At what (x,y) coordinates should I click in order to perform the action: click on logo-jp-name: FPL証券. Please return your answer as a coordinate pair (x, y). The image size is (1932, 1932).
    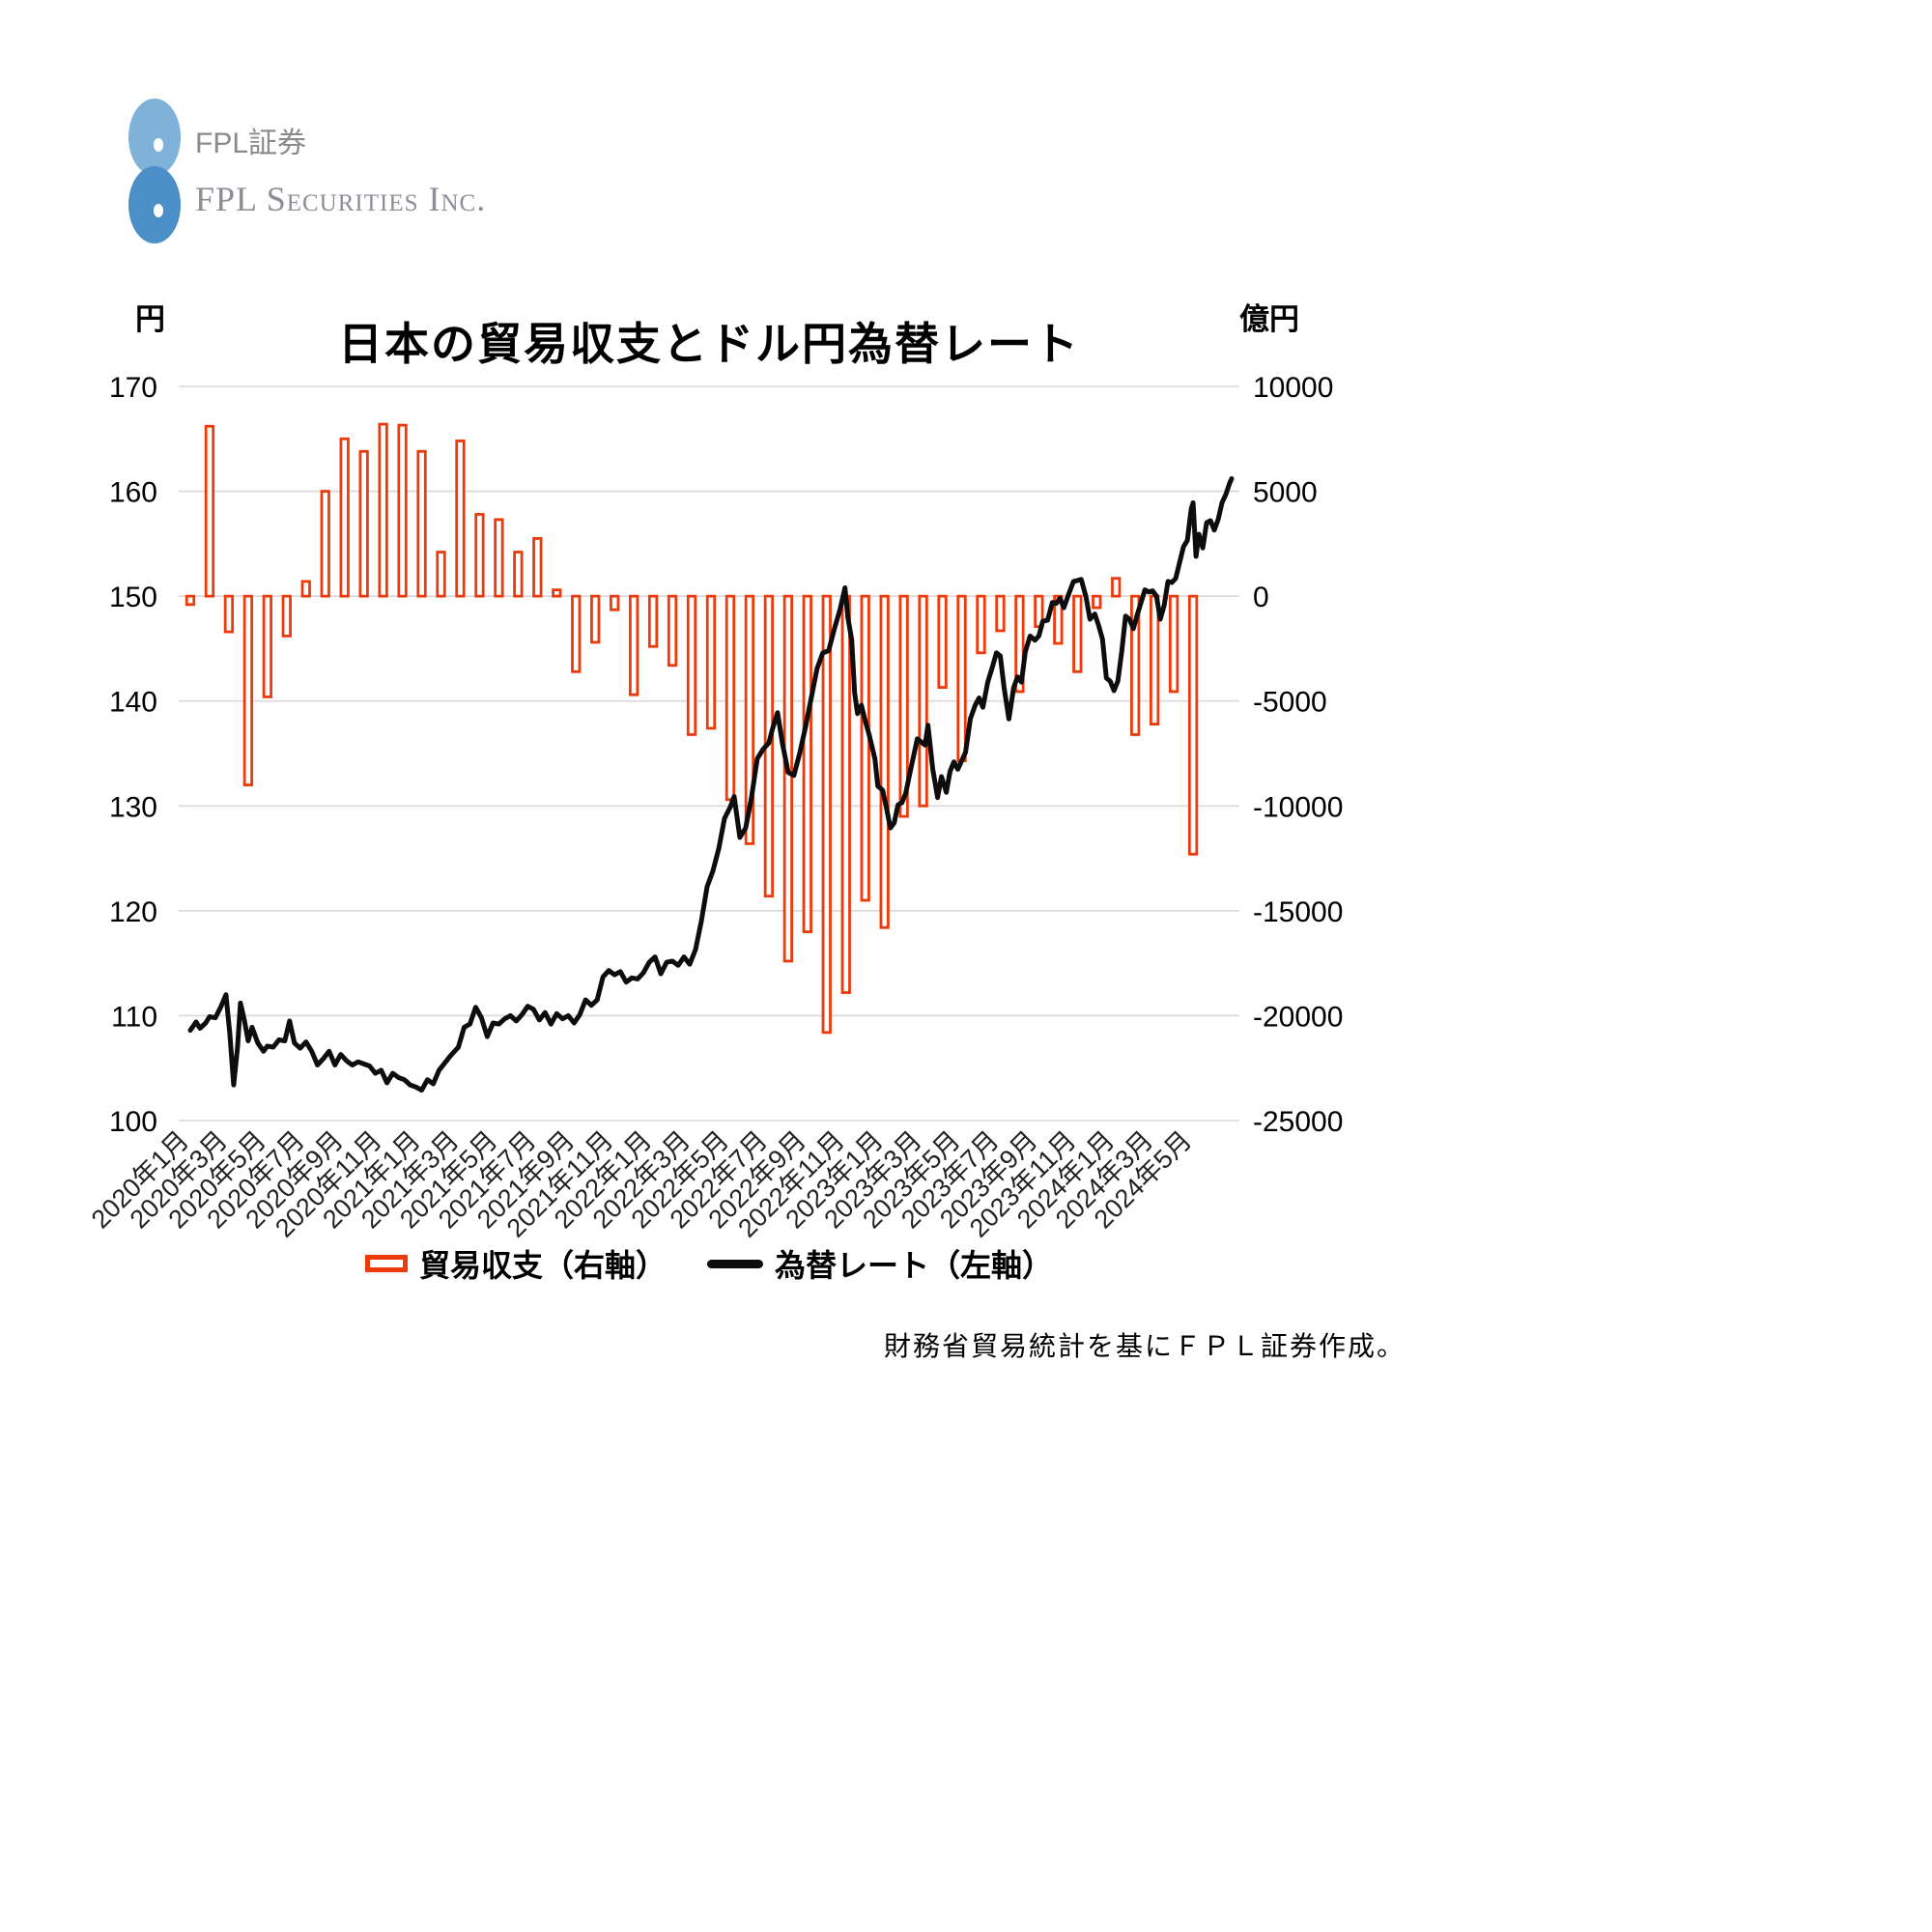
    Looking at the image, I should click on (250, 143).